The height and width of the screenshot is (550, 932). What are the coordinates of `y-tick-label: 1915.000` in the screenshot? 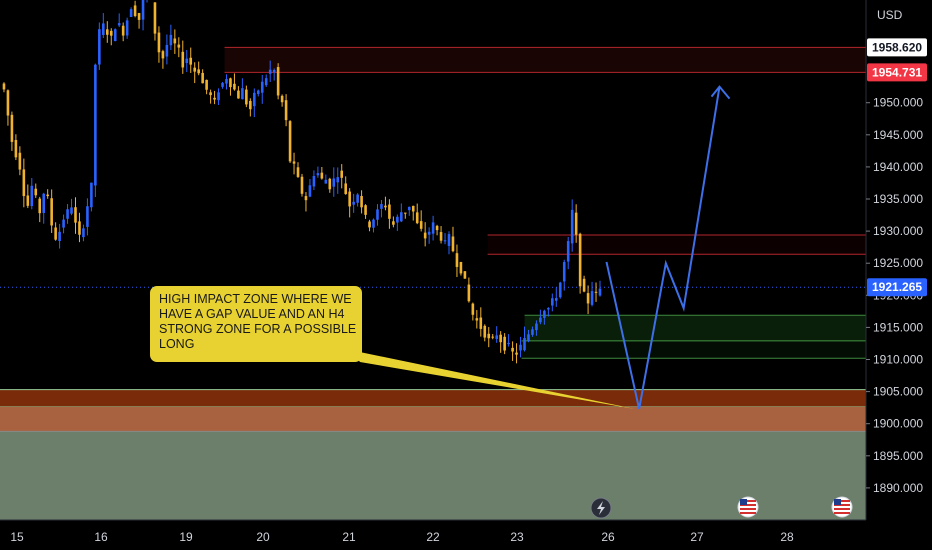 It's located at (898, 327).